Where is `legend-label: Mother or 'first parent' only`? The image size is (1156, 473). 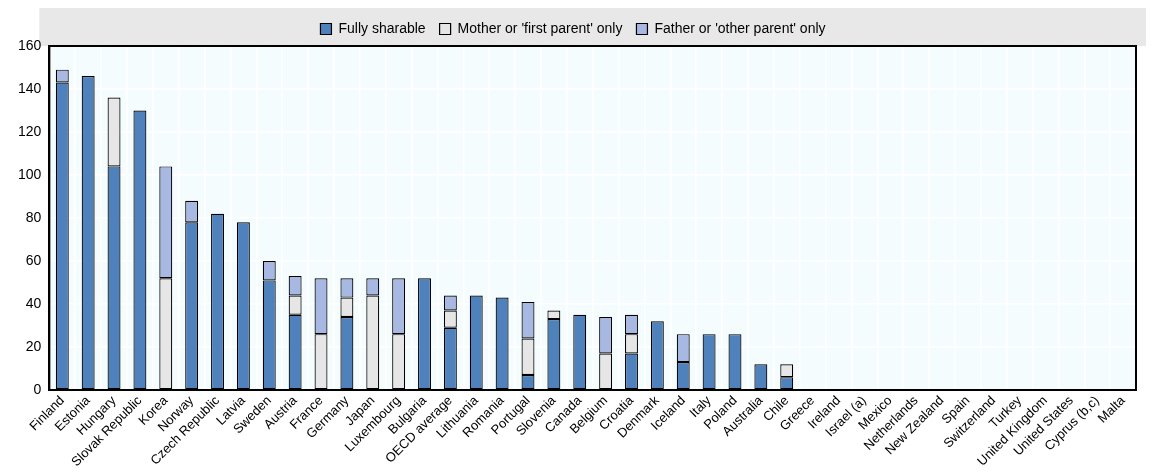
legend-label: Mother or 'first parent' only is located at coordinates (540, 27).